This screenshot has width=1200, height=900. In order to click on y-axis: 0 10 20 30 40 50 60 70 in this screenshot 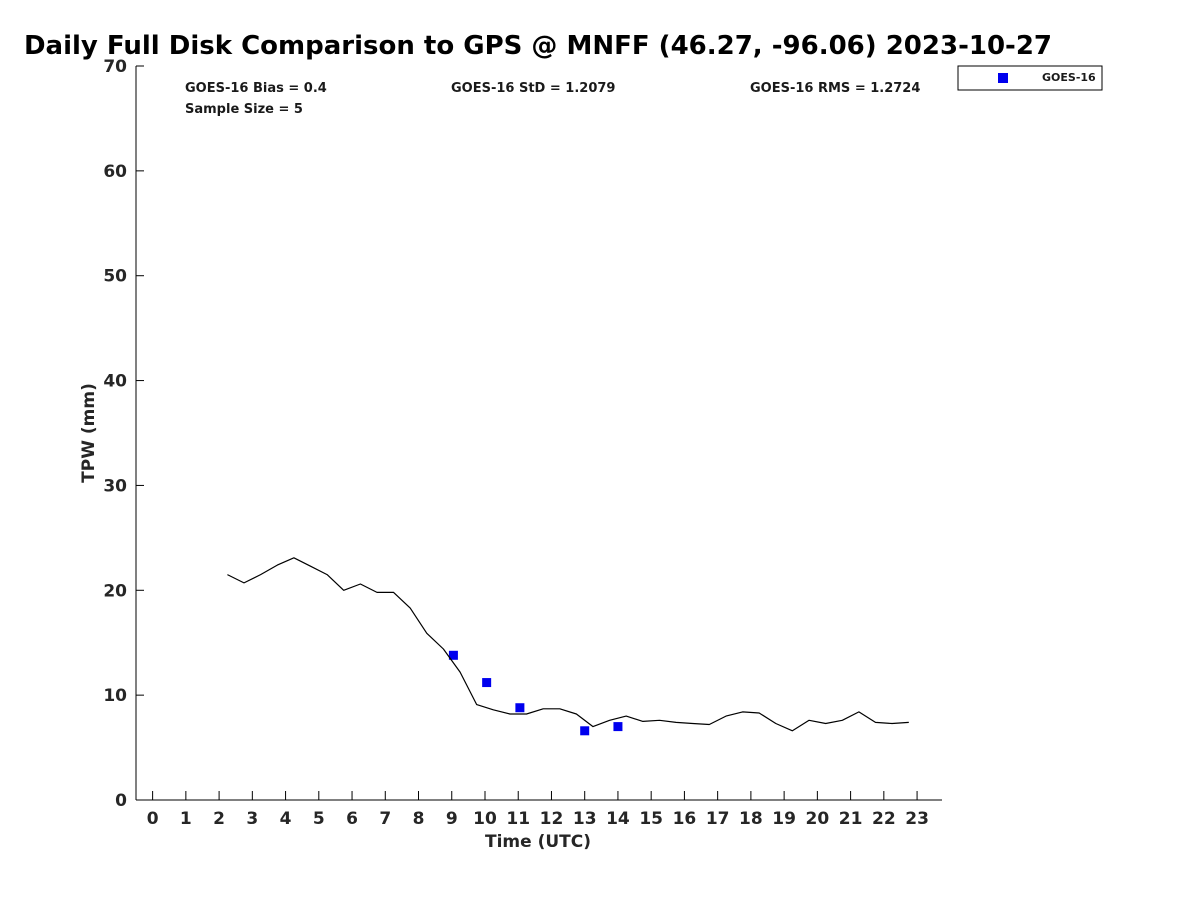, I will do `click(123, 434)`.